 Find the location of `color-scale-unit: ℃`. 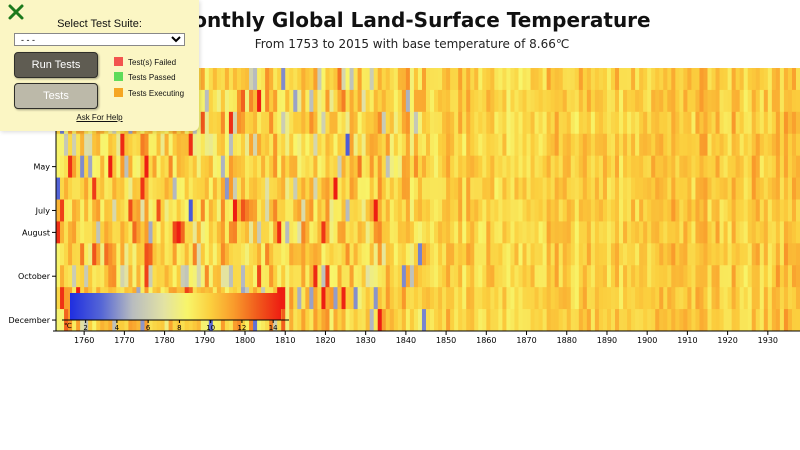

color-scale-unit: ℃ is located at coordinates (68, 326).